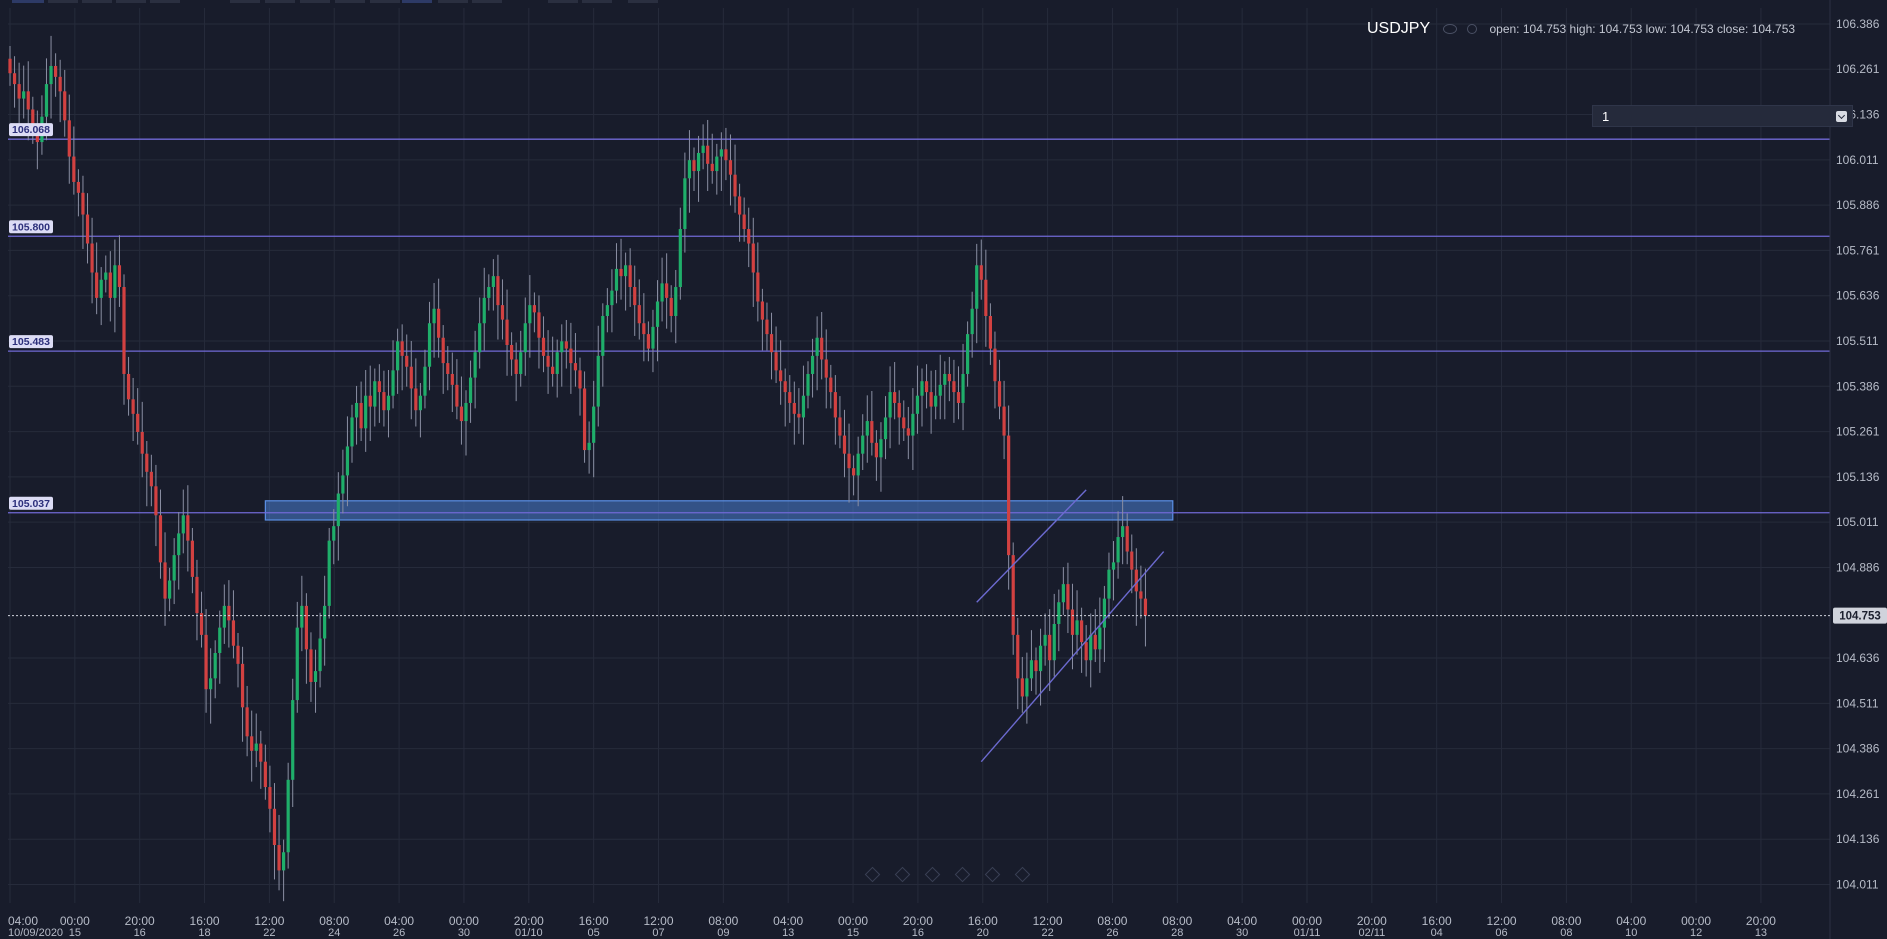  Describe the element at coordinates (1858, 205) in the screenshot. I see `y-tick-label: 105.886` at that location.